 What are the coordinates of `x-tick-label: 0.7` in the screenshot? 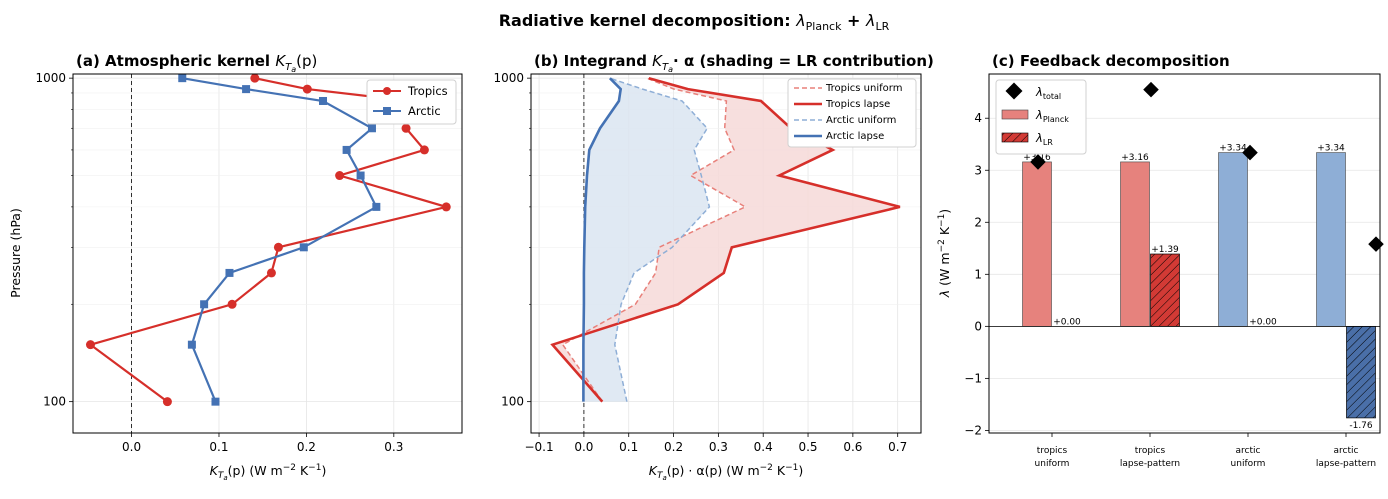 It's located at (897, 447).